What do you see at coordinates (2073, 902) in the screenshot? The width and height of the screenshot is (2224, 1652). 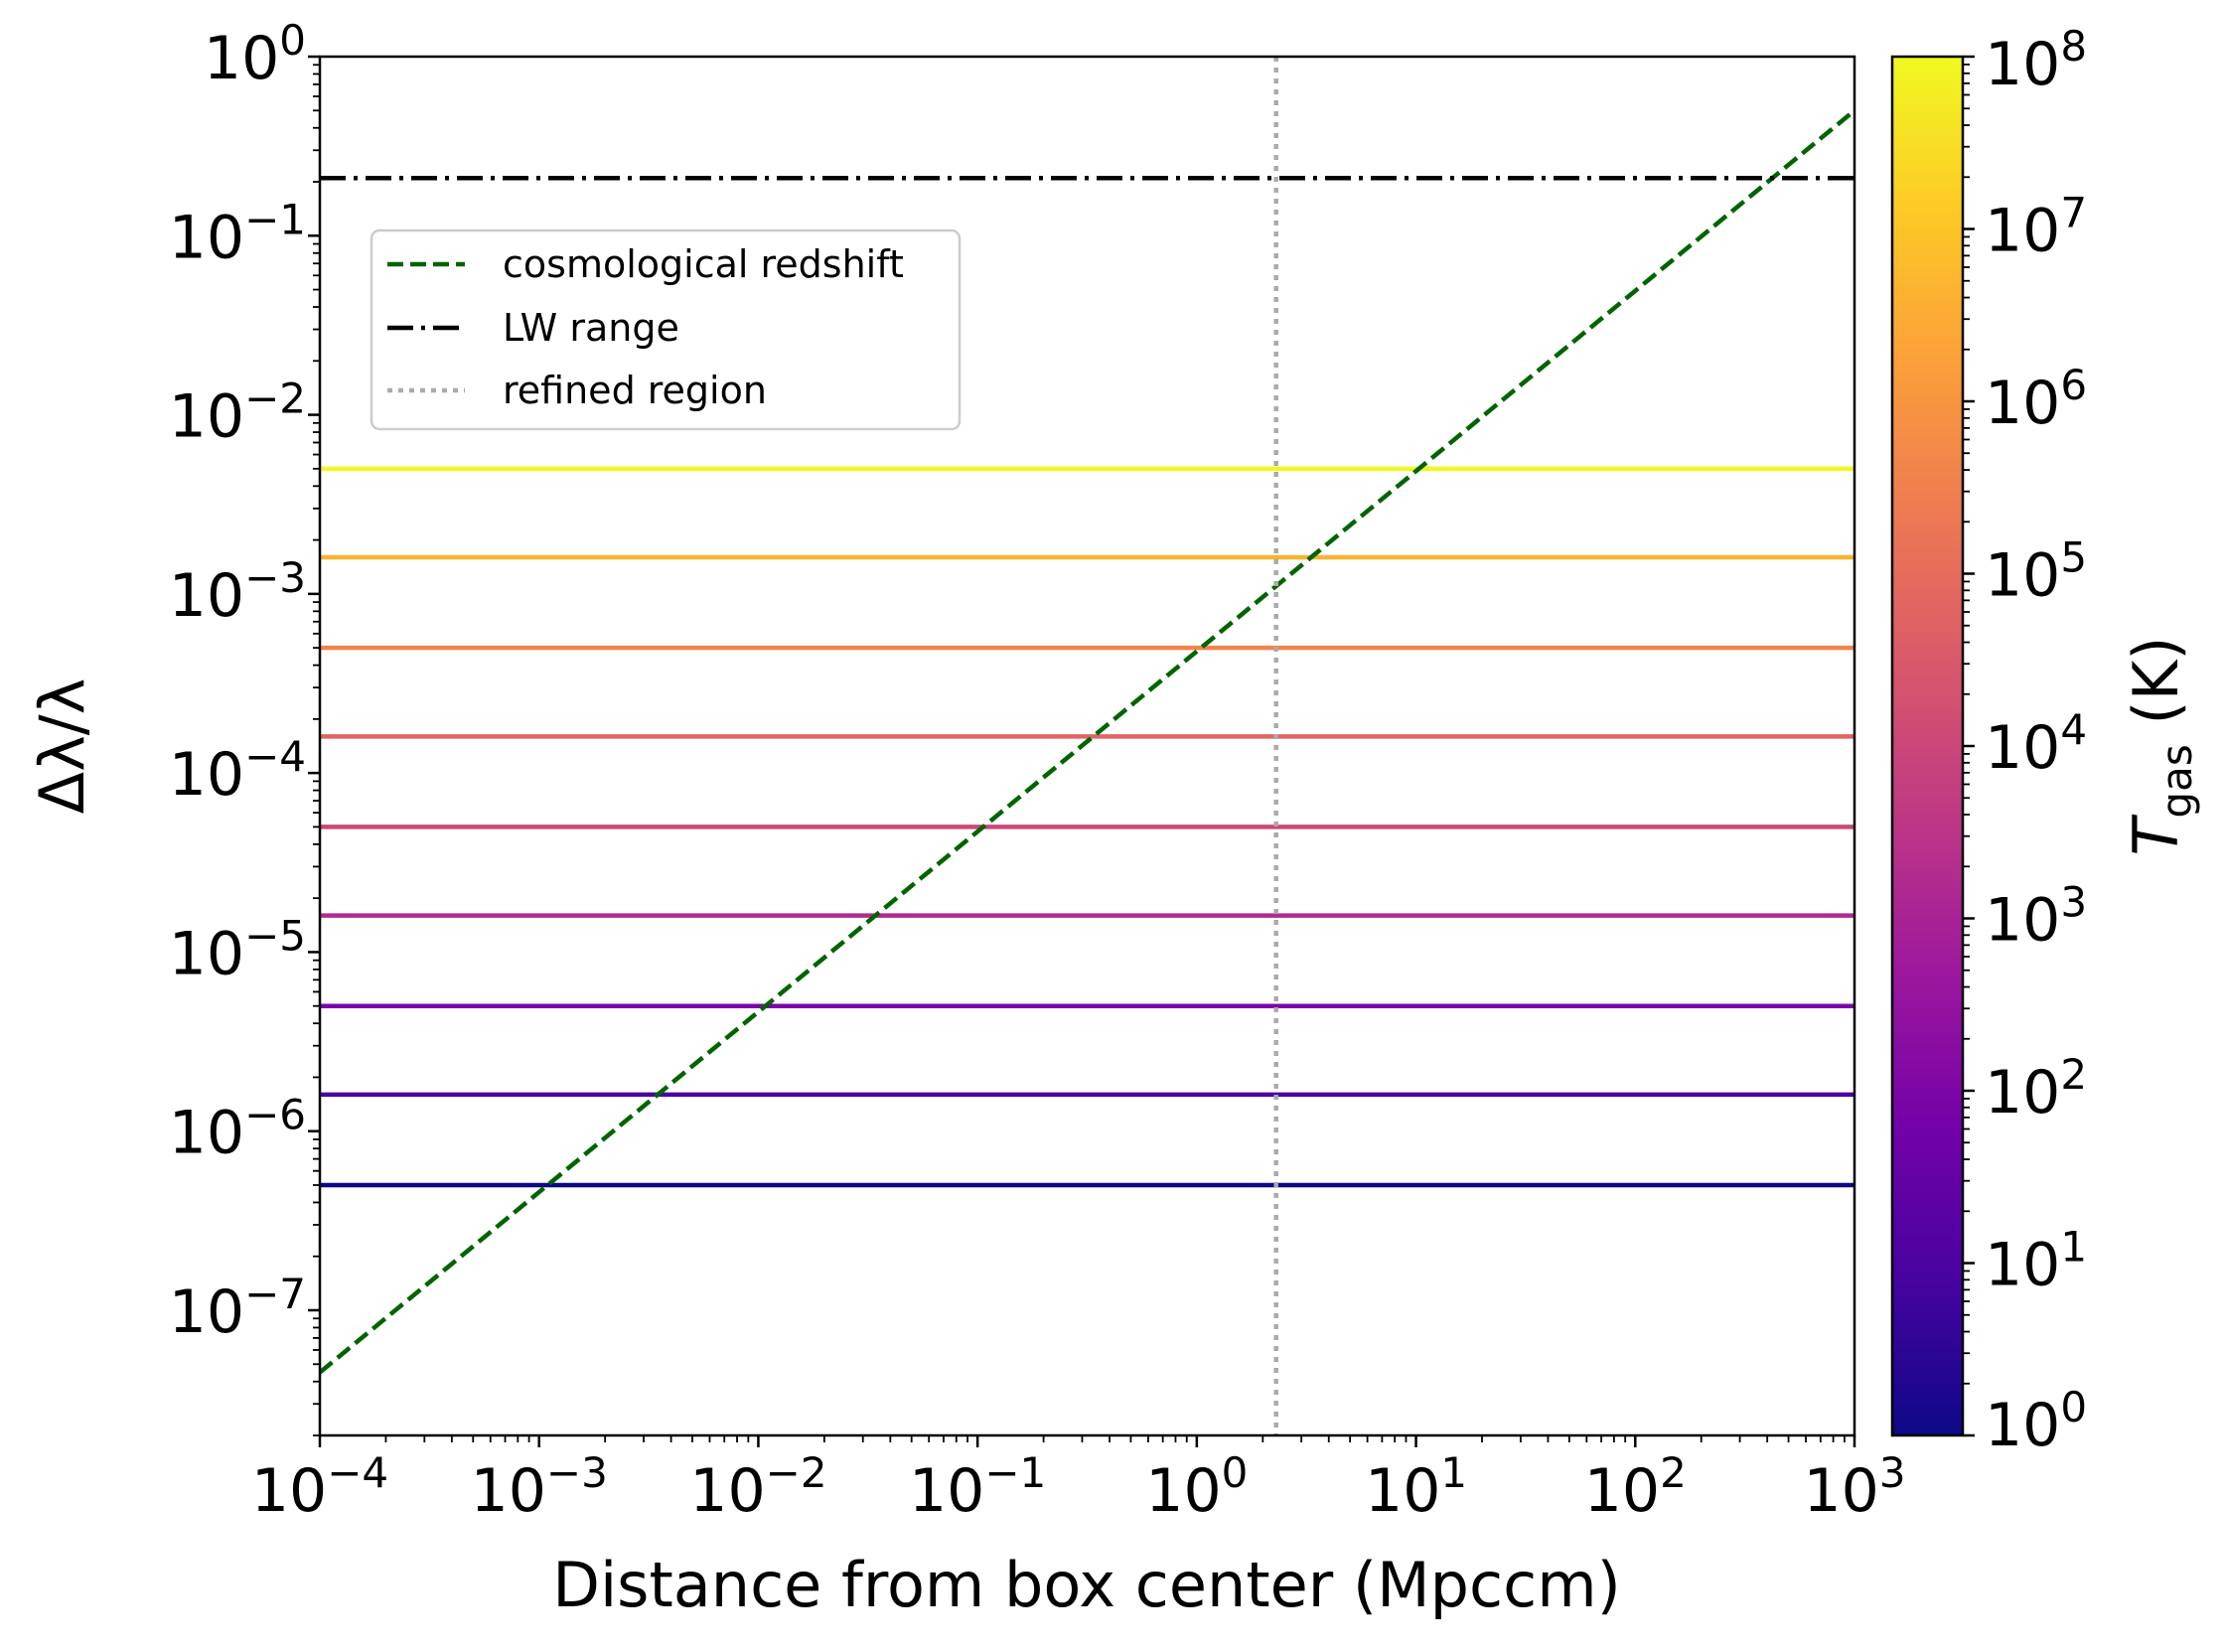 I see `colorbar-tick-label-3-exp: 3` at bounding box center [2073, 902].